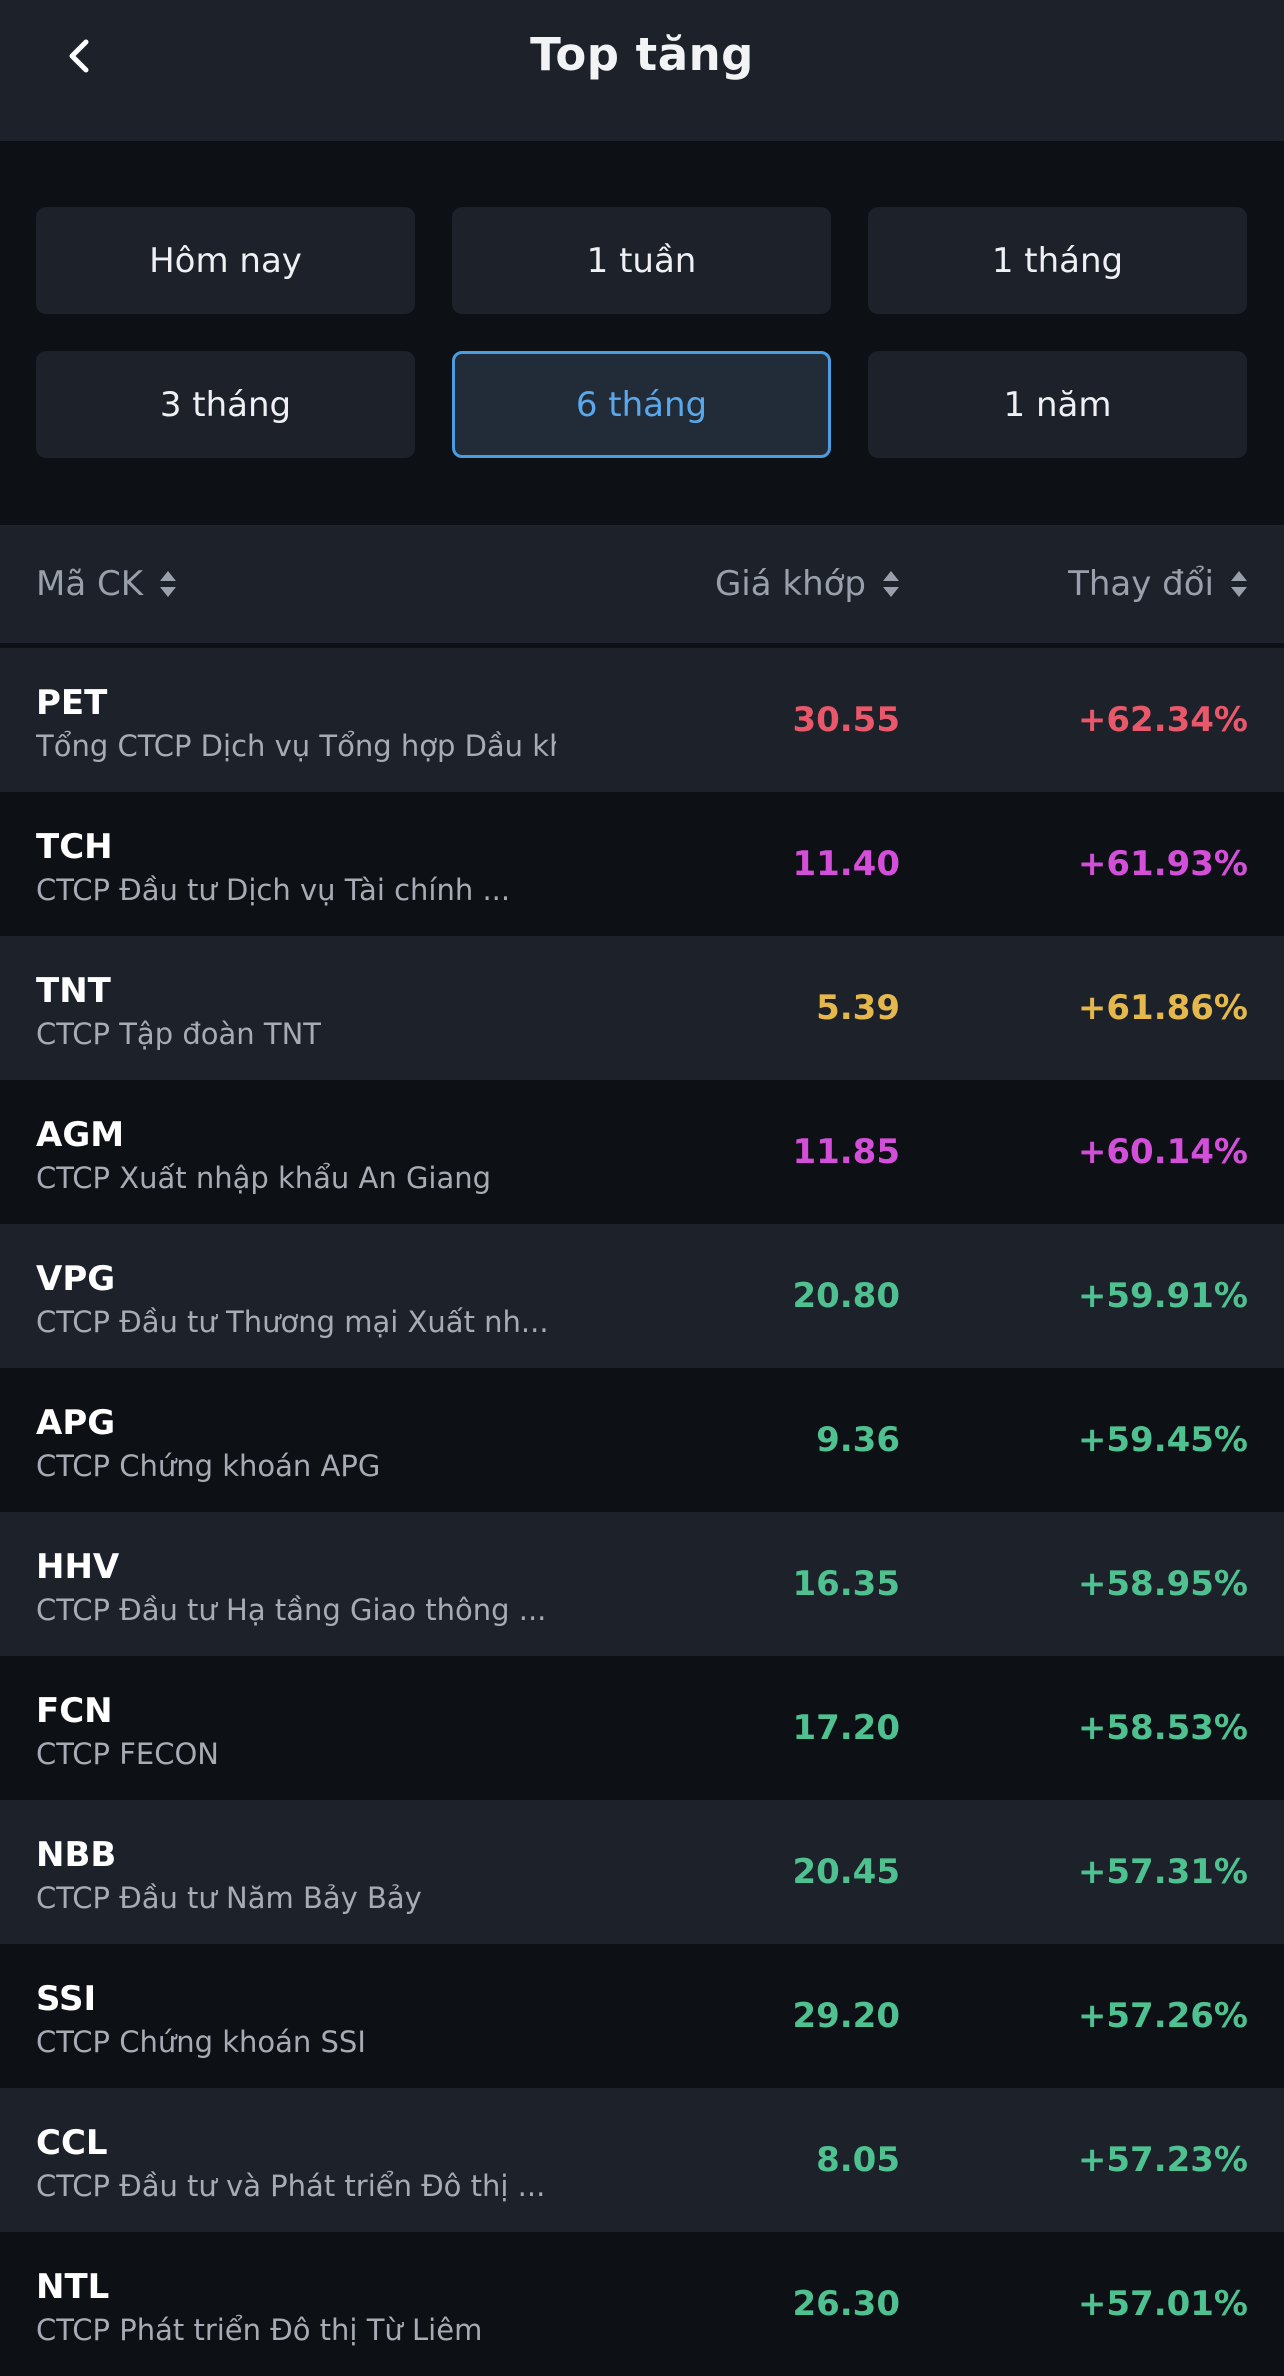 This screenshot has width=1284, height=2376. Describe the element at coordinates (1162, 1584) in the screenshot. I see `price-change: +58.95%` at that location.